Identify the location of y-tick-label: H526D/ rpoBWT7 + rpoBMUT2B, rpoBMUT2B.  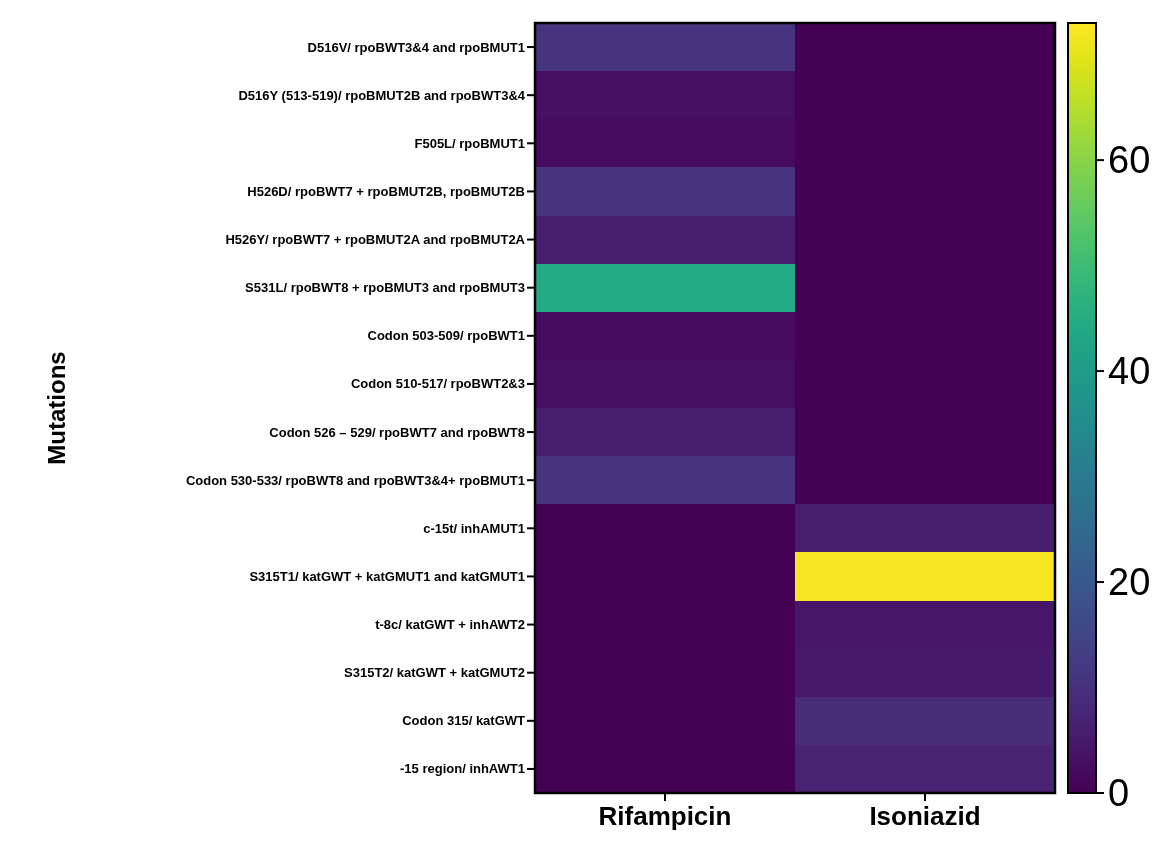
(386, 191).